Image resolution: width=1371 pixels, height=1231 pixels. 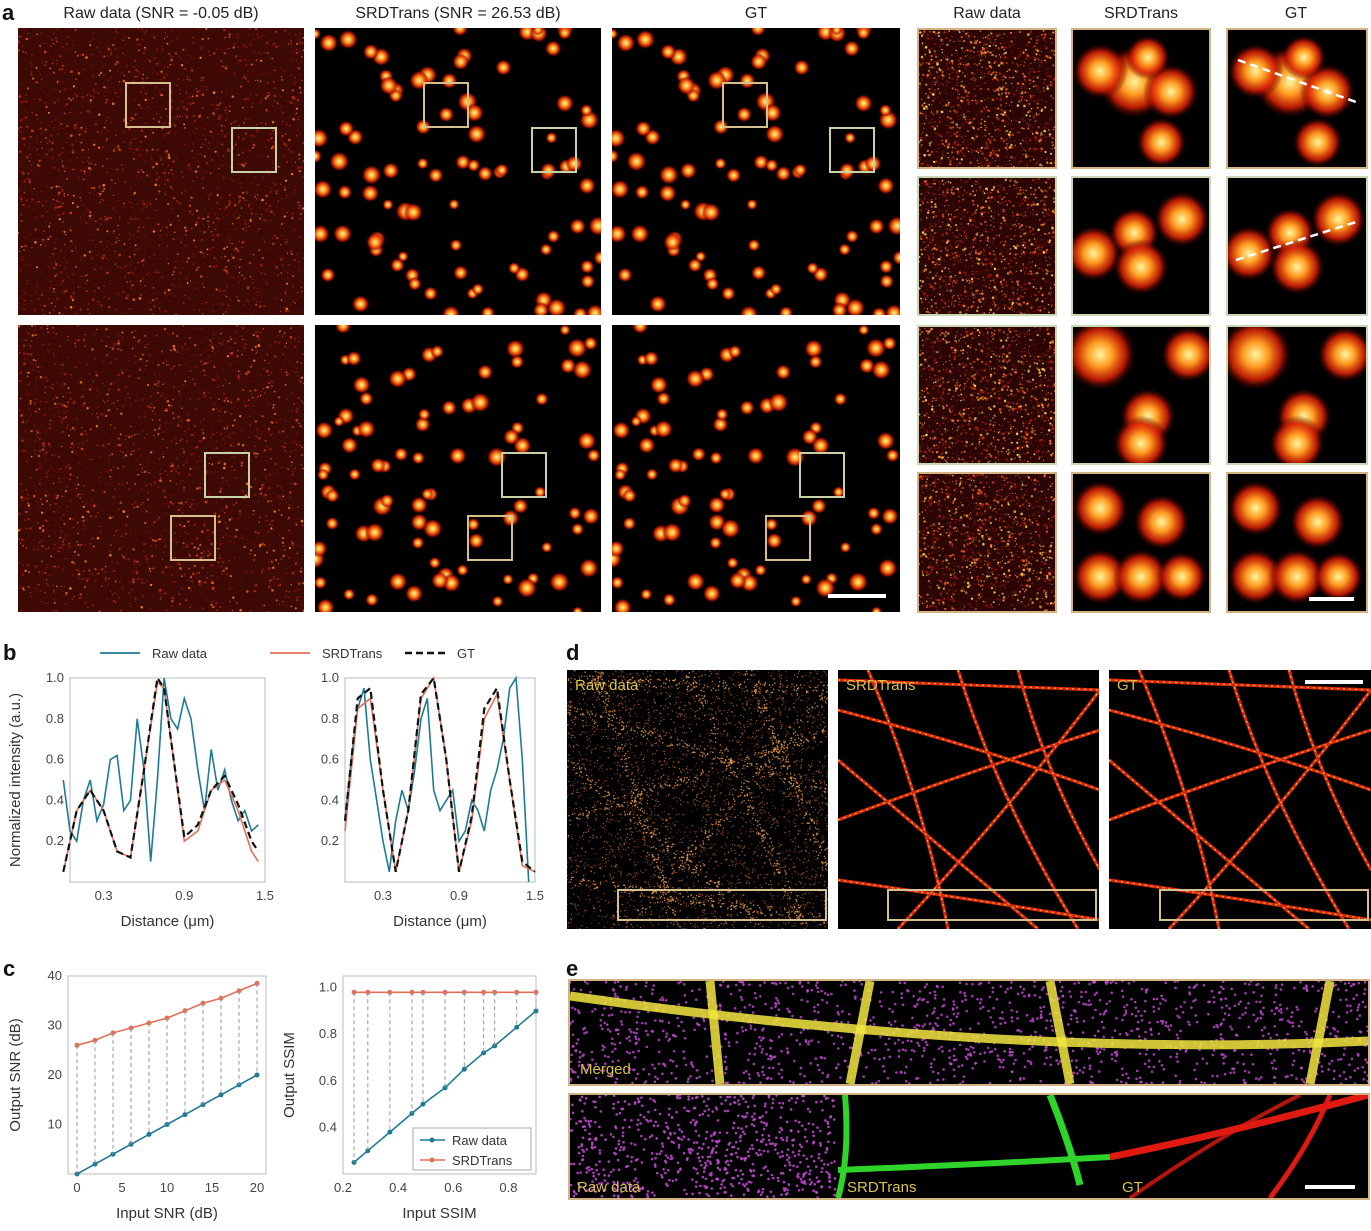 What do you see at coordinates (969, 1146) in the screenshot?
I see `panel-e-split-image` at bounding box center [969, 1146].